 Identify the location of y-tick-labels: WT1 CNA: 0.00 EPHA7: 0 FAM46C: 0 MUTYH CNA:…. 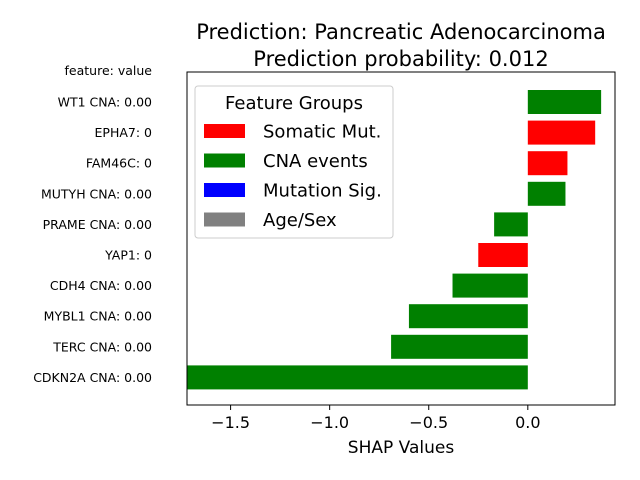
(92, 240).